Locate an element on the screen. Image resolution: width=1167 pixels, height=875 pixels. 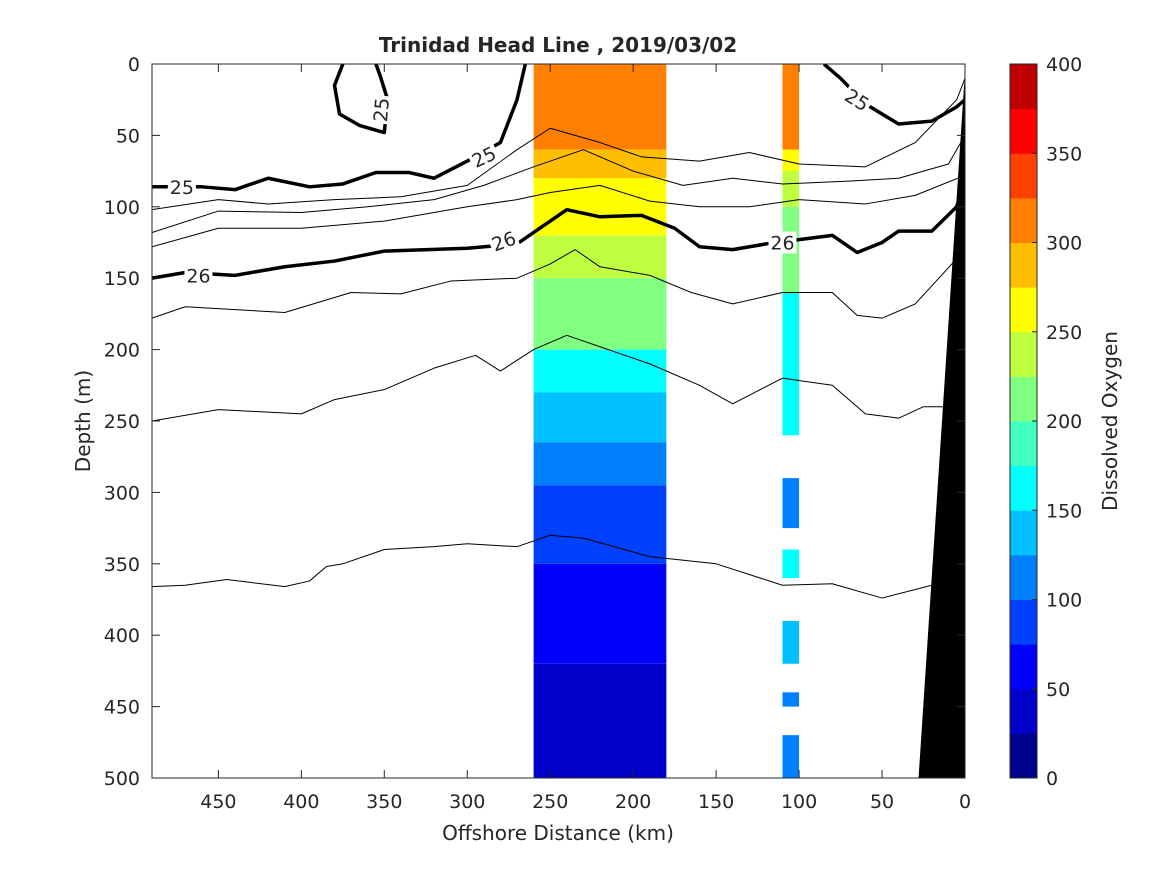
colorbar-tick-label-6: 300 is located at coordinates (1064, 244).